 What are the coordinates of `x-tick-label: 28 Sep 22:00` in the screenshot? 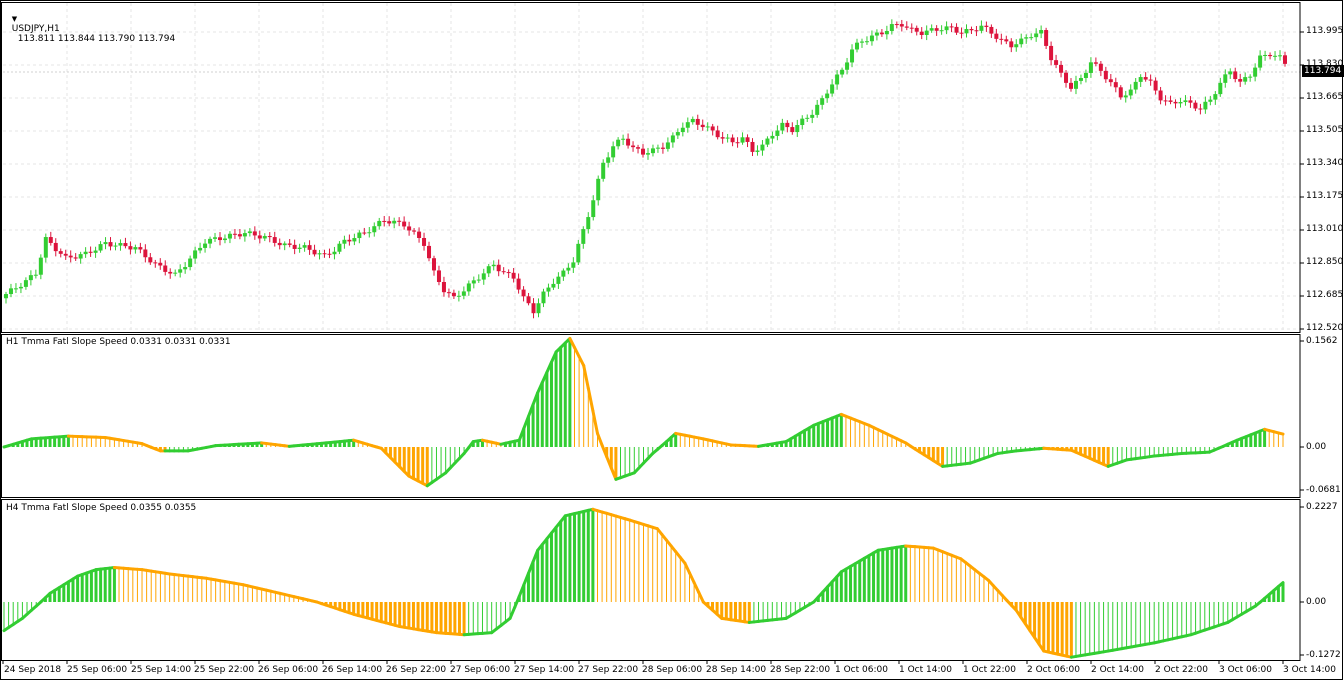 It's located at (800, 670).